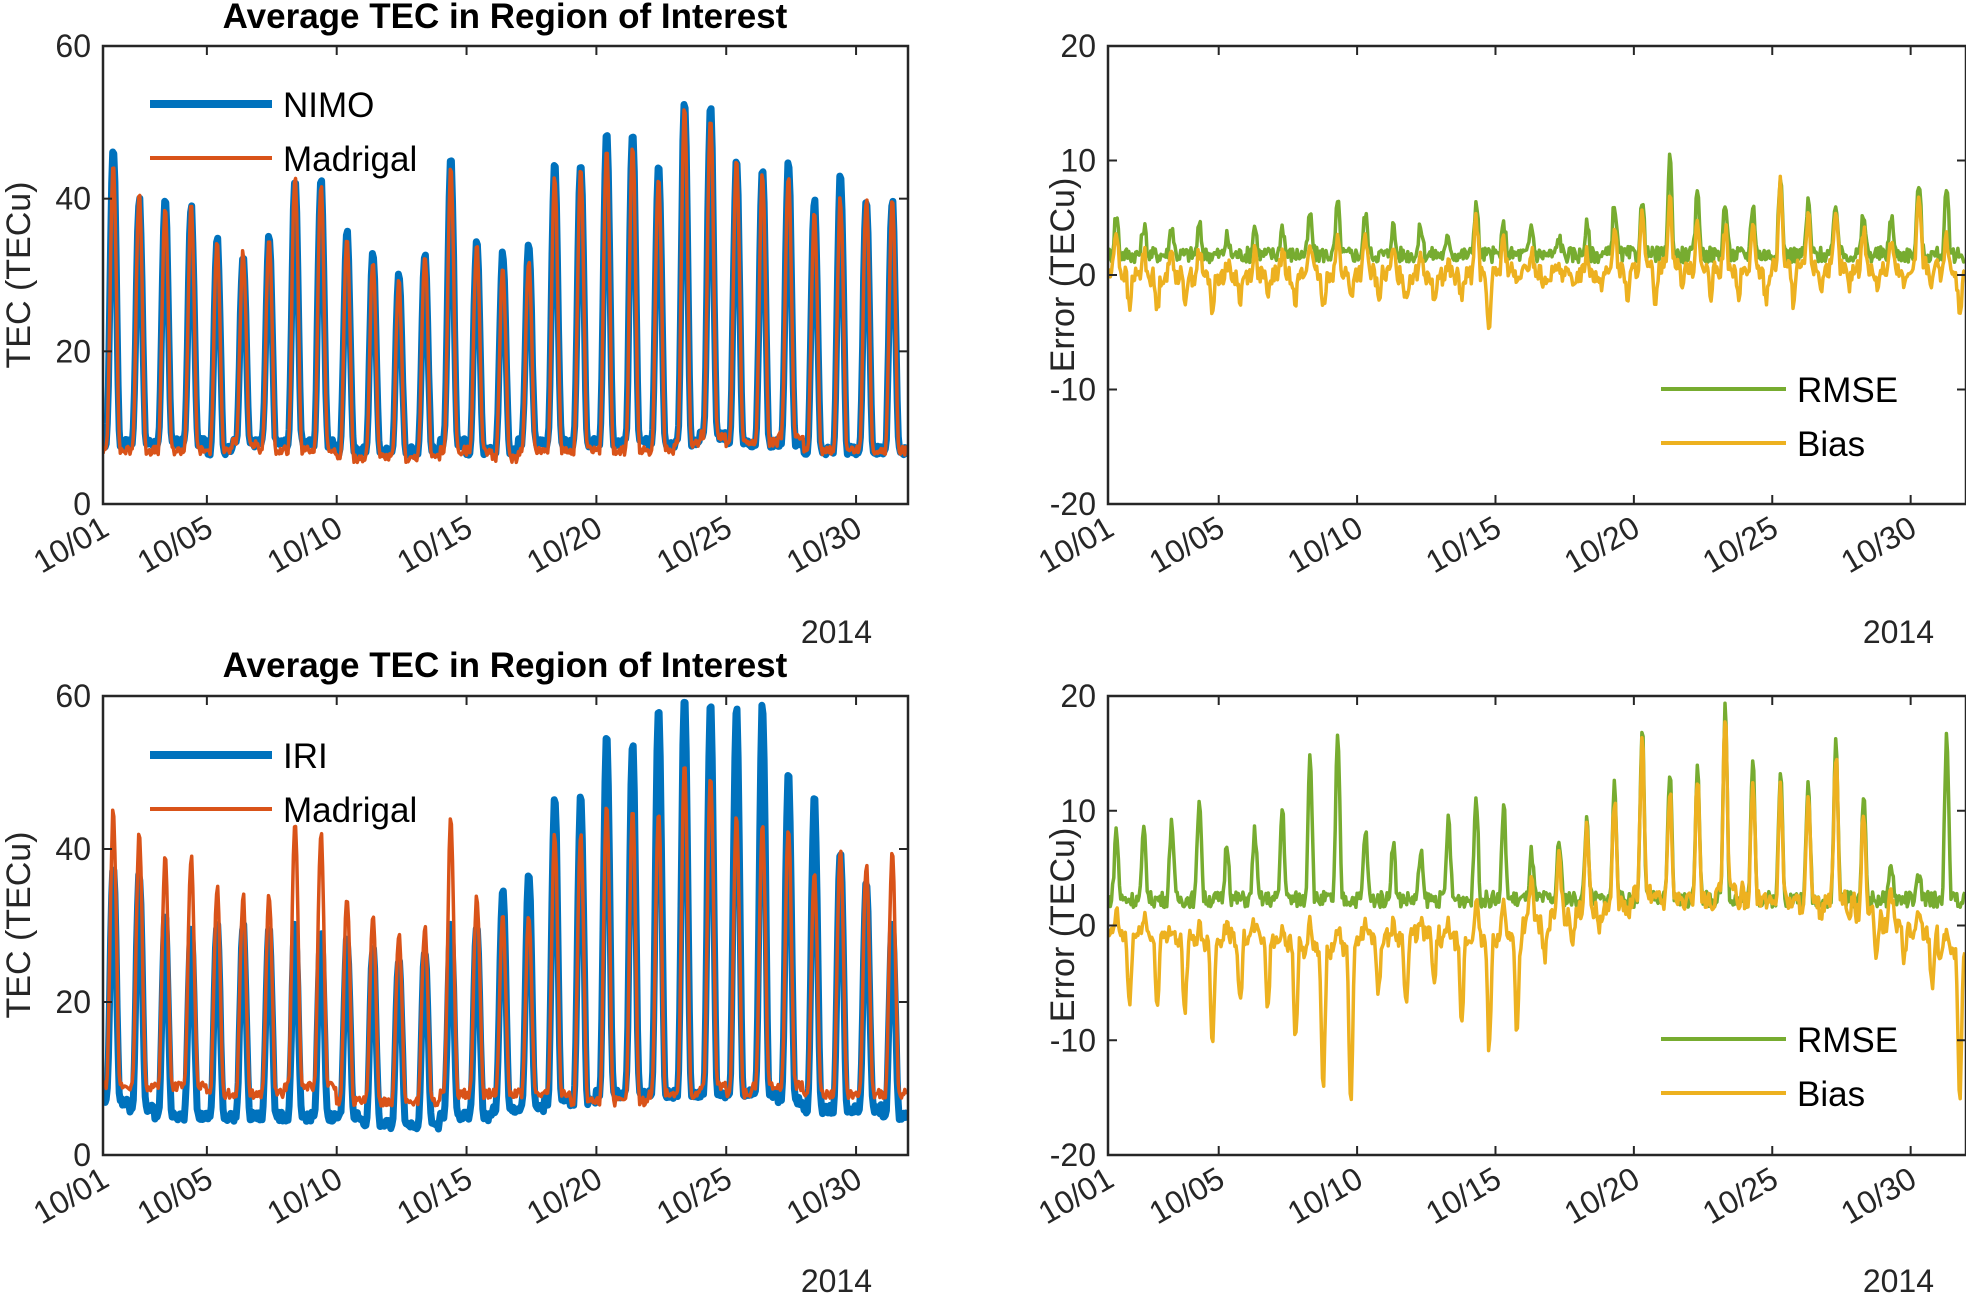  Describe the element at coordinates (328, 105) in the screenshot. I see `legend-label-nimo: NIMO` at that location.